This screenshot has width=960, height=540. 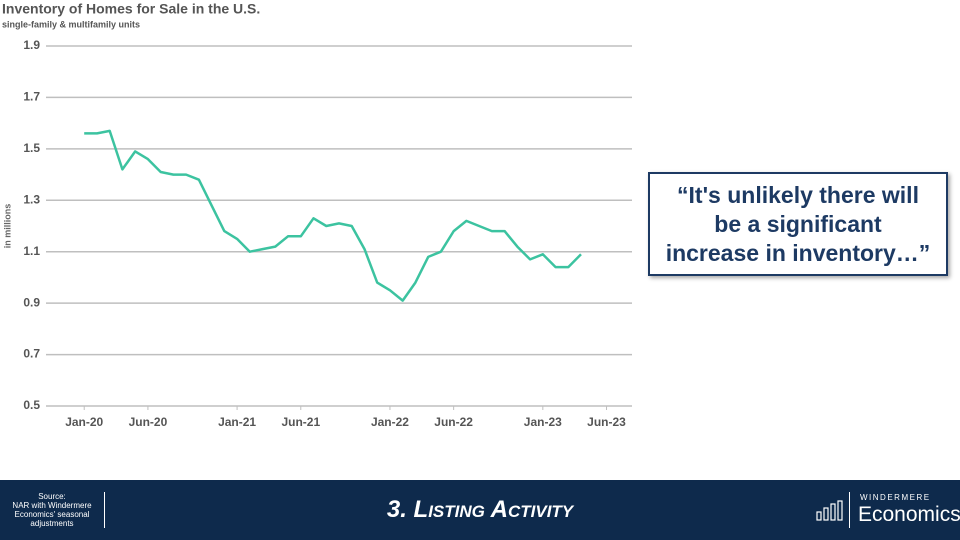 What do you see at coordinates (71, 24) in the screenshot?
I see `chart-subtitle: single-family & multifamily units` at bounding box center [71, 24].